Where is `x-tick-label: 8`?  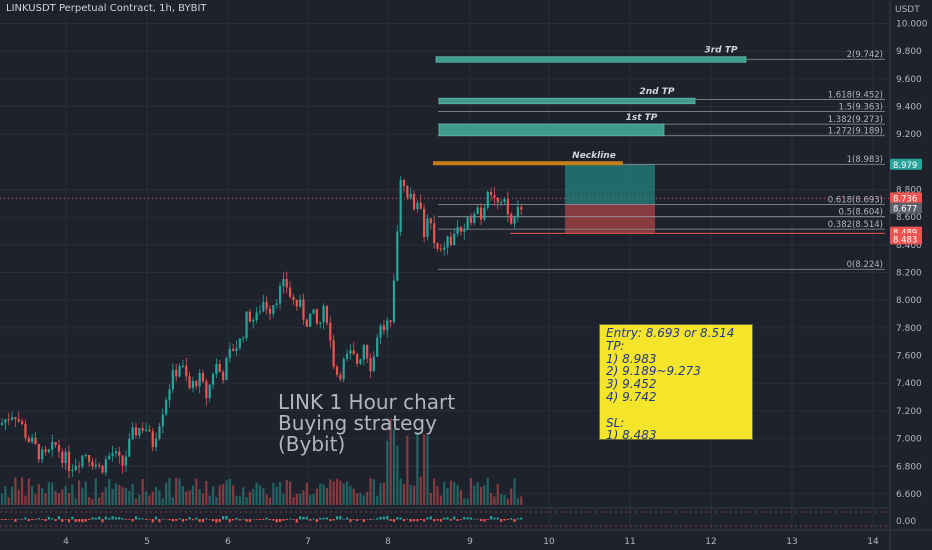
x-tick-label: 8 is located at coordinates (388, 542).